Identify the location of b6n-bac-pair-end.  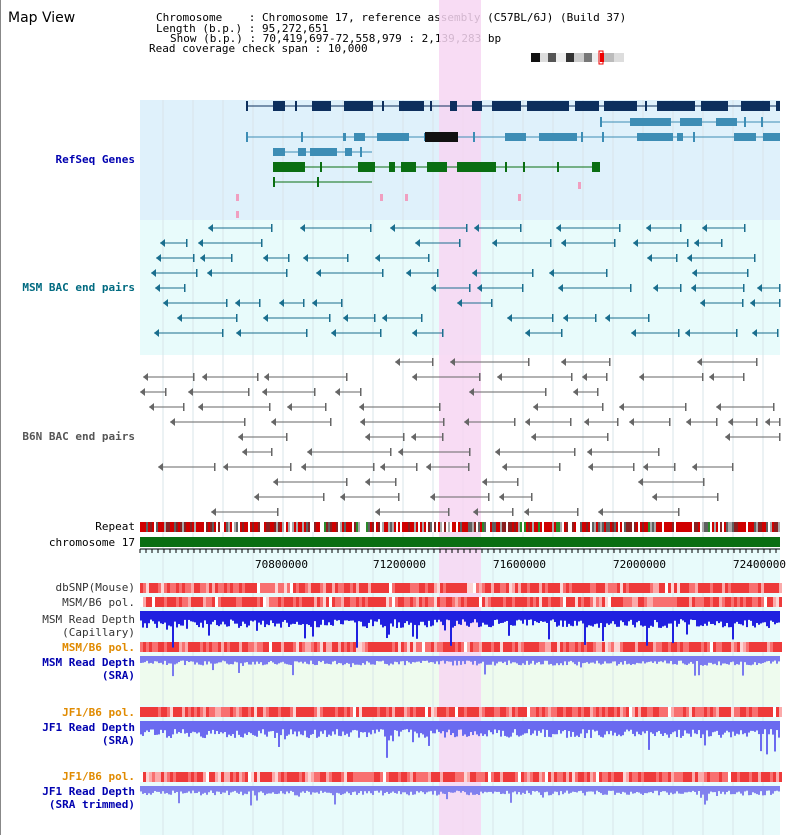
(347, 482).